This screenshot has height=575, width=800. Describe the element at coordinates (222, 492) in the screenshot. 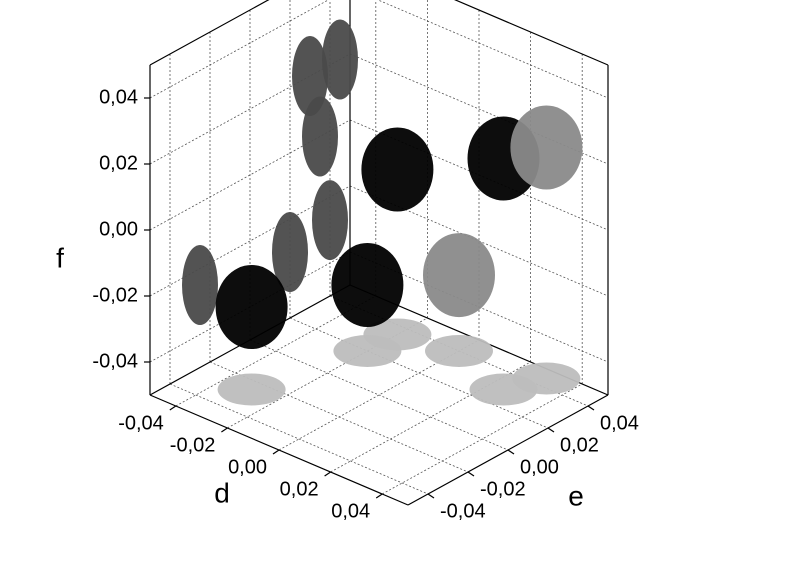

I see `x-axis-title: d` at that location.